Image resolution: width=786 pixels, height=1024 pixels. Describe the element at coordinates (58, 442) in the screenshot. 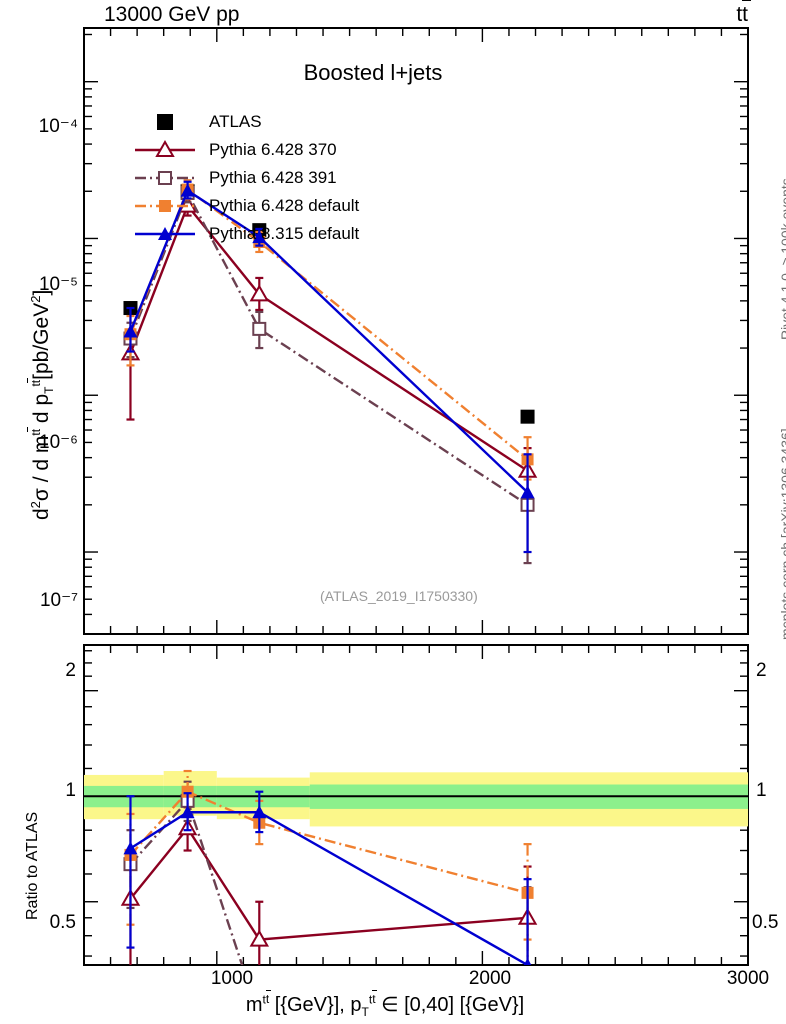

I see `y-tick-label-1e-6: 10⁻⁶` at that location.